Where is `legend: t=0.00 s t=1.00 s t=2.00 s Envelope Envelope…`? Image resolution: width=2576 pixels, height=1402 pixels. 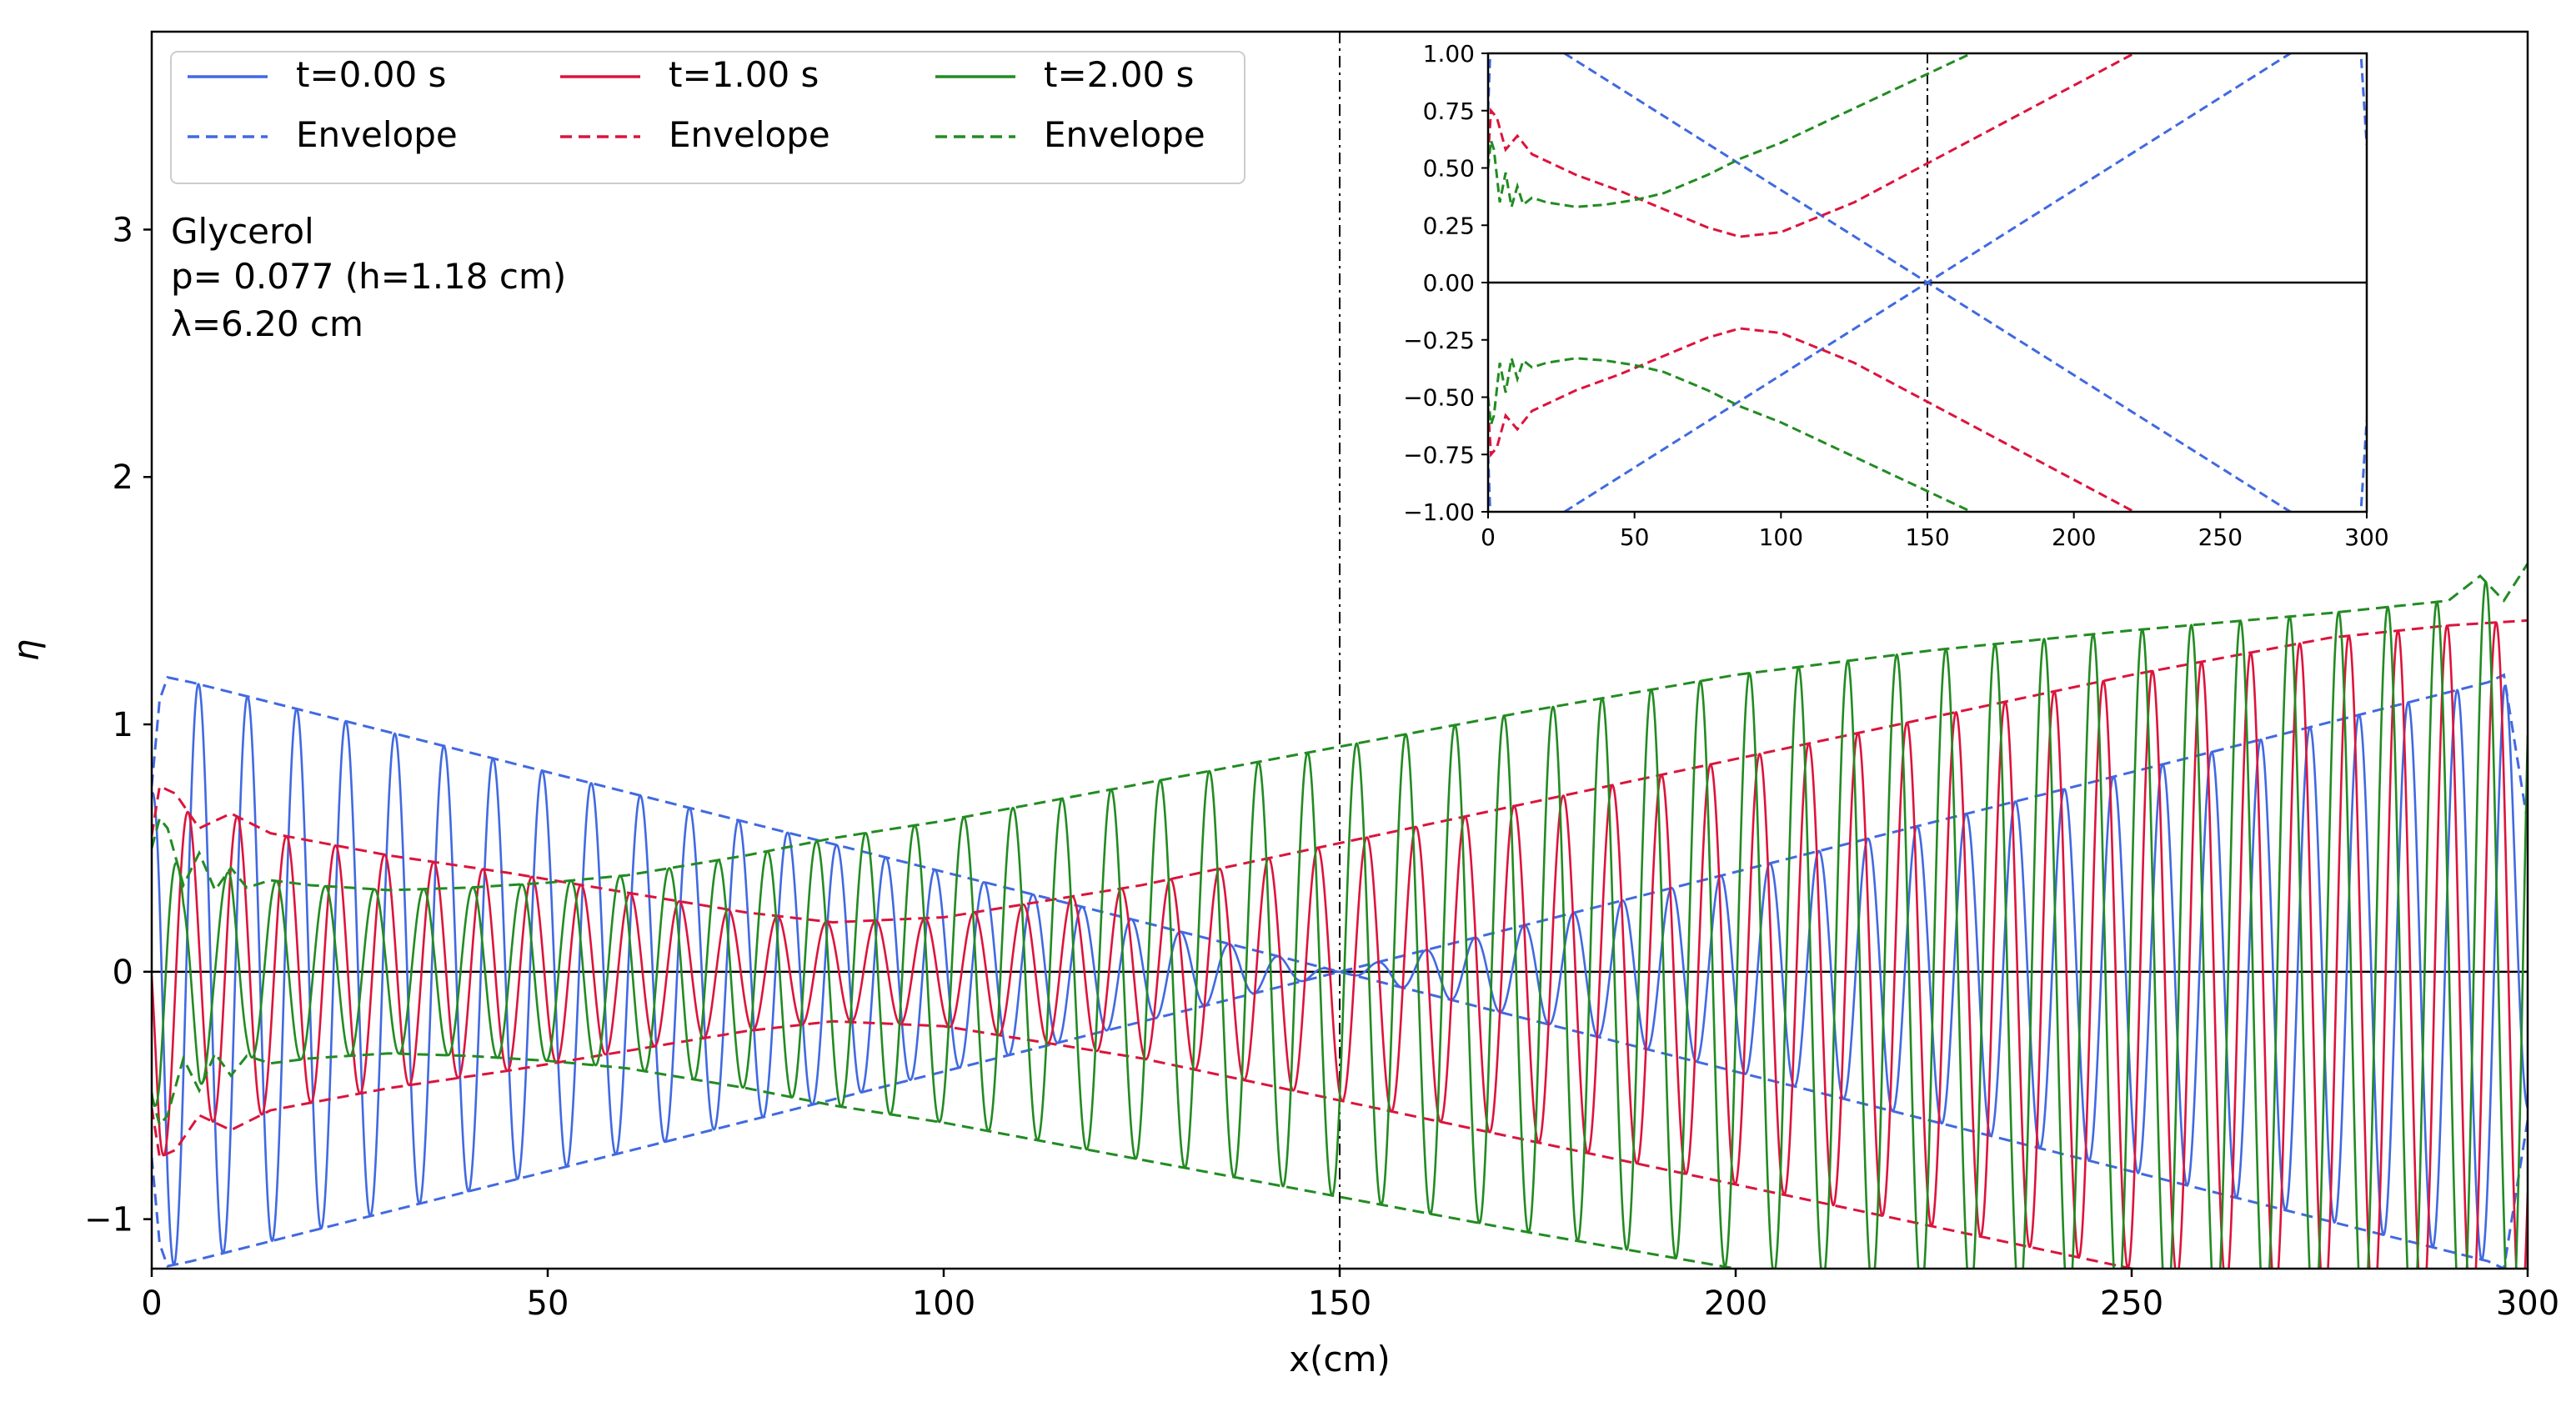 legend: t=0.00 s t=1.00 s t=2.00 s Envelope Envelope… is located at coordinates (707, 117).